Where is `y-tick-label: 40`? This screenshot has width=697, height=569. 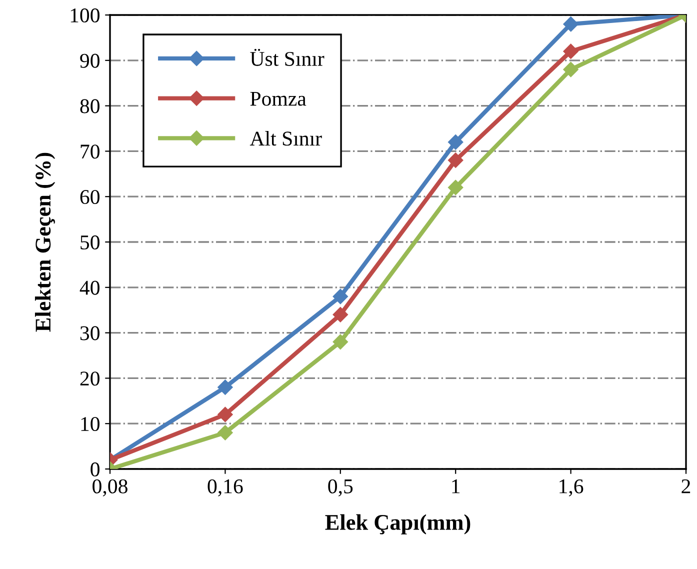
y-tick-label: 40 is located at coordinates (90, 287).